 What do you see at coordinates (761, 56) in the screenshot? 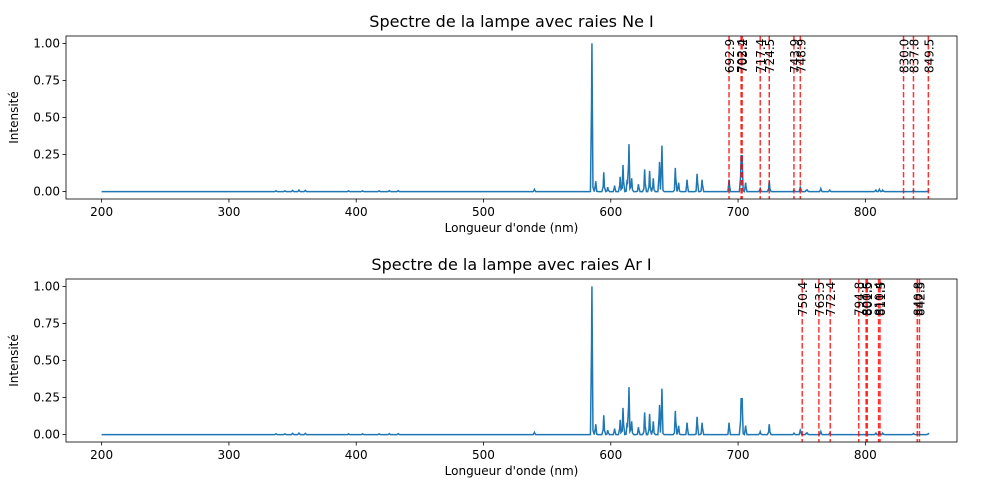
I see `reference-line-label: 717.4` at bounding box center [761, 56].